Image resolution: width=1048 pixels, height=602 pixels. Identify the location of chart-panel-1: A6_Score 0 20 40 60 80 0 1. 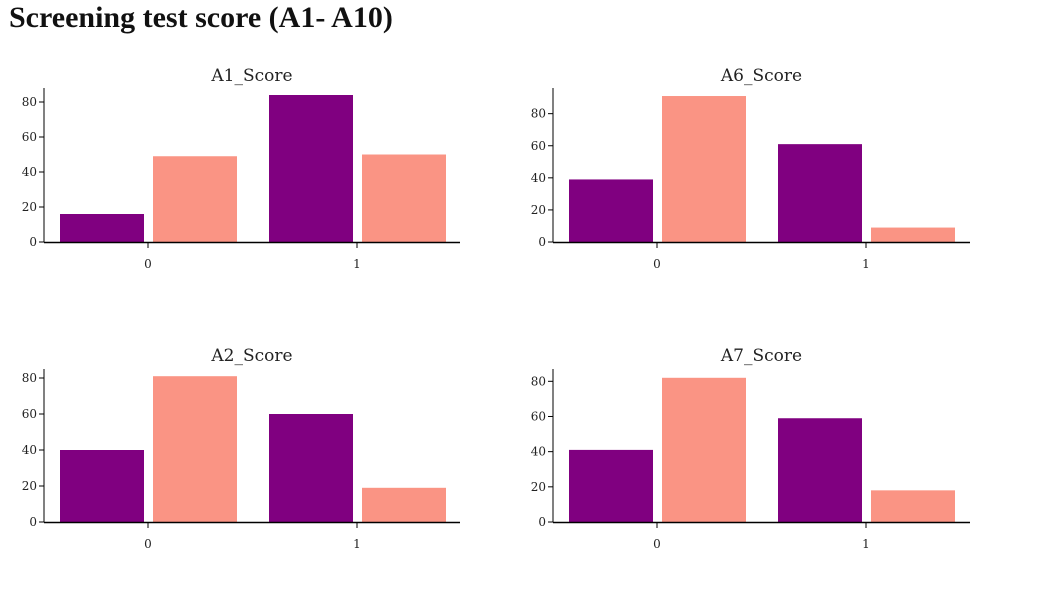
(750, 168).